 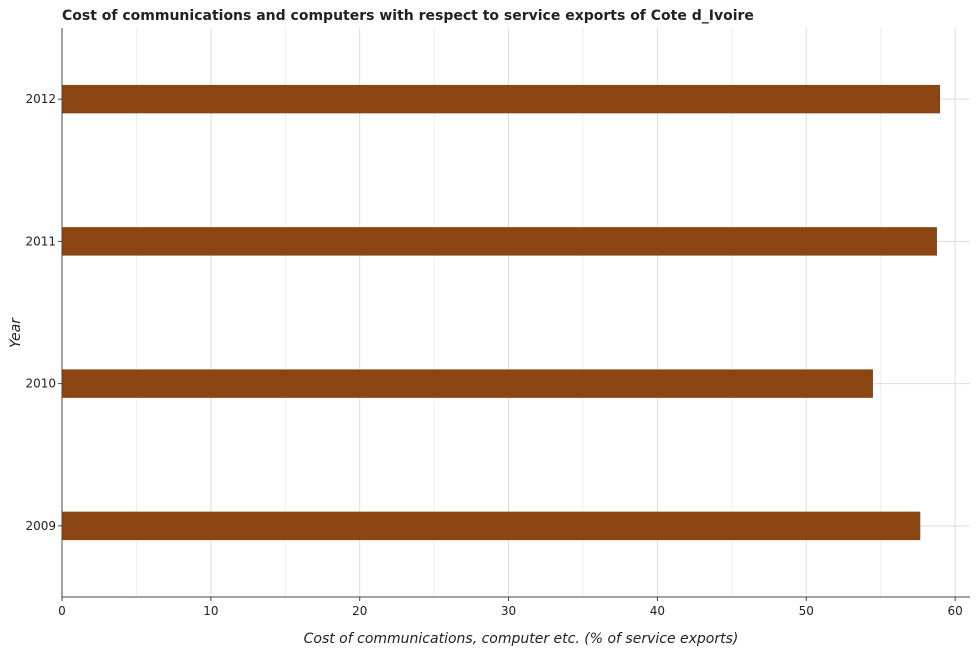 What do you see at coordinates (657, 611) in the screenshot?
I see `x-tick-label: 40` at bounding box center [657, 611].